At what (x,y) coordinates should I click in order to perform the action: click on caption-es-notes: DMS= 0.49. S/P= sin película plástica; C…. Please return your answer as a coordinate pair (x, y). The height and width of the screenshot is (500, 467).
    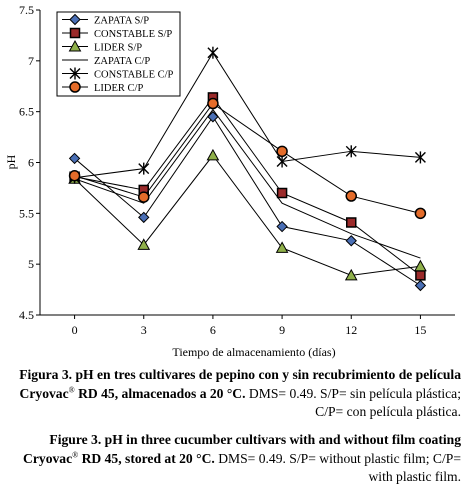
    Looking at the image, I should click on (353, 402).